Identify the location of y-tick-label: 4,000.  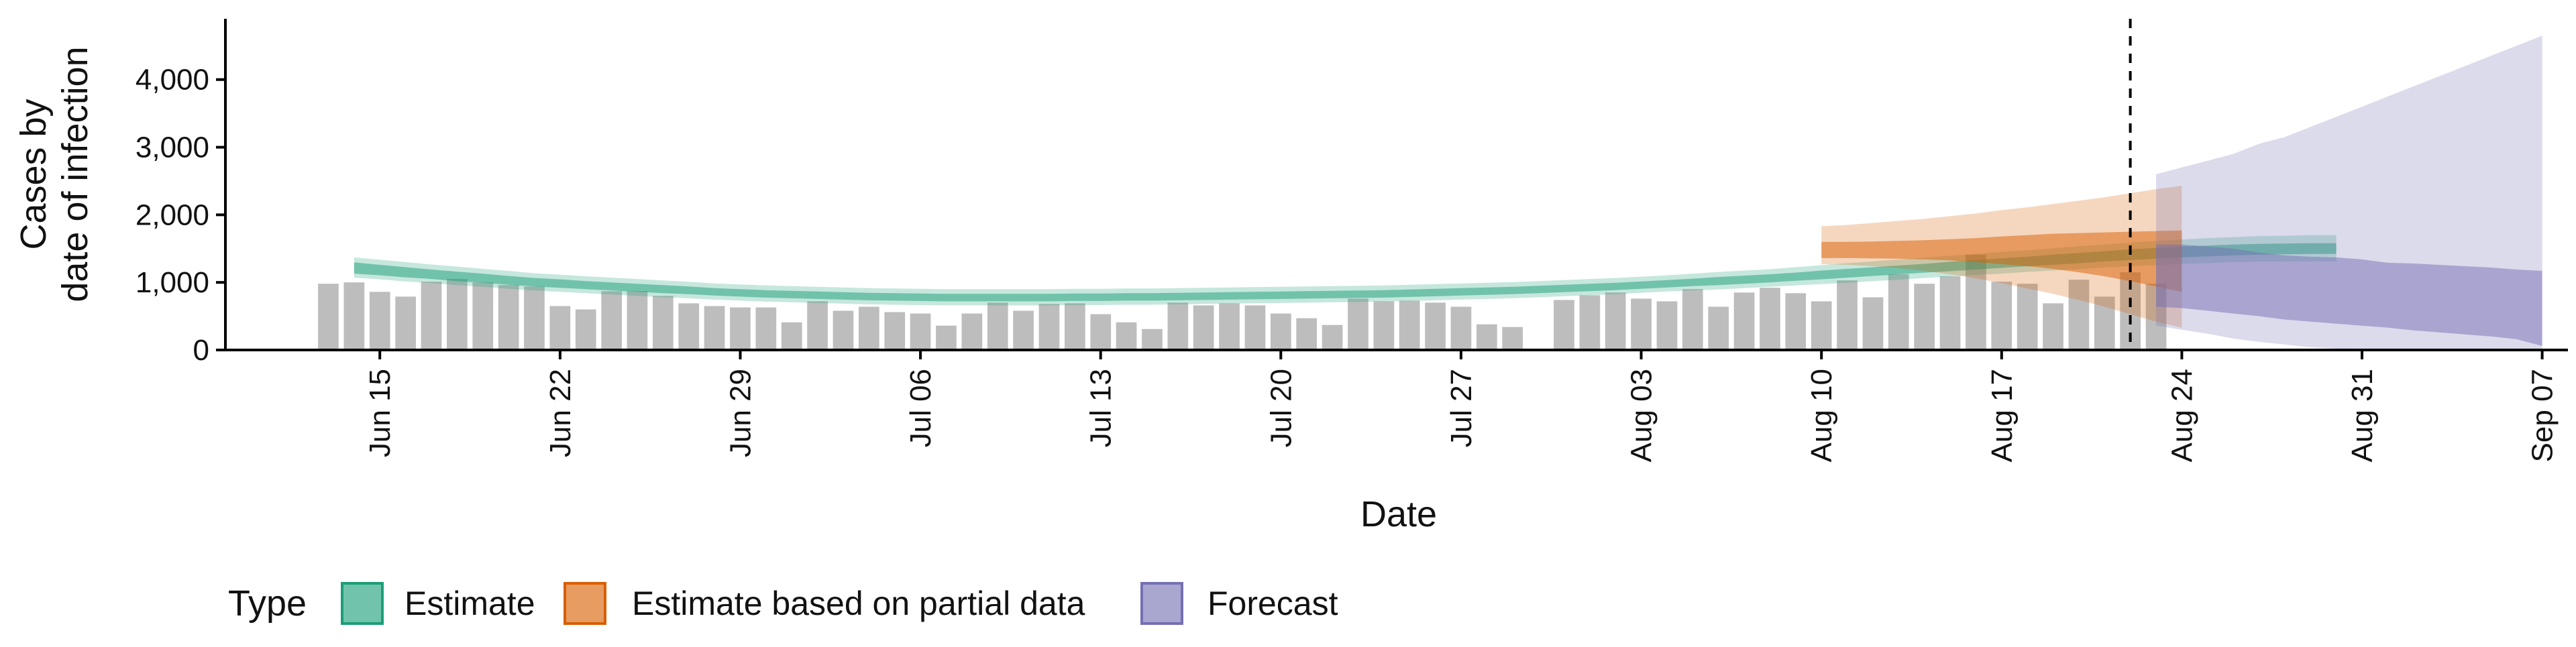
(172, 80).